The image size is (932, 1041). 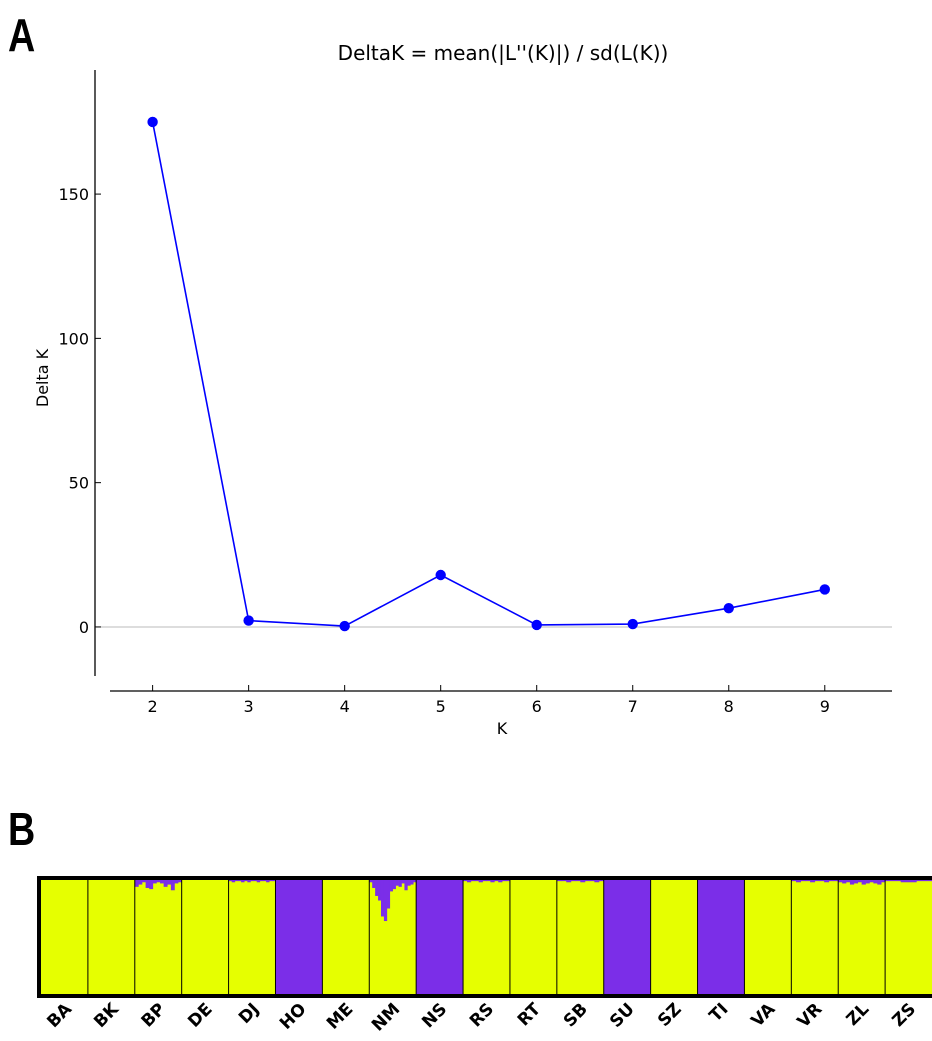 I want to click on population-label: SU, so click(x=622, y=1015).